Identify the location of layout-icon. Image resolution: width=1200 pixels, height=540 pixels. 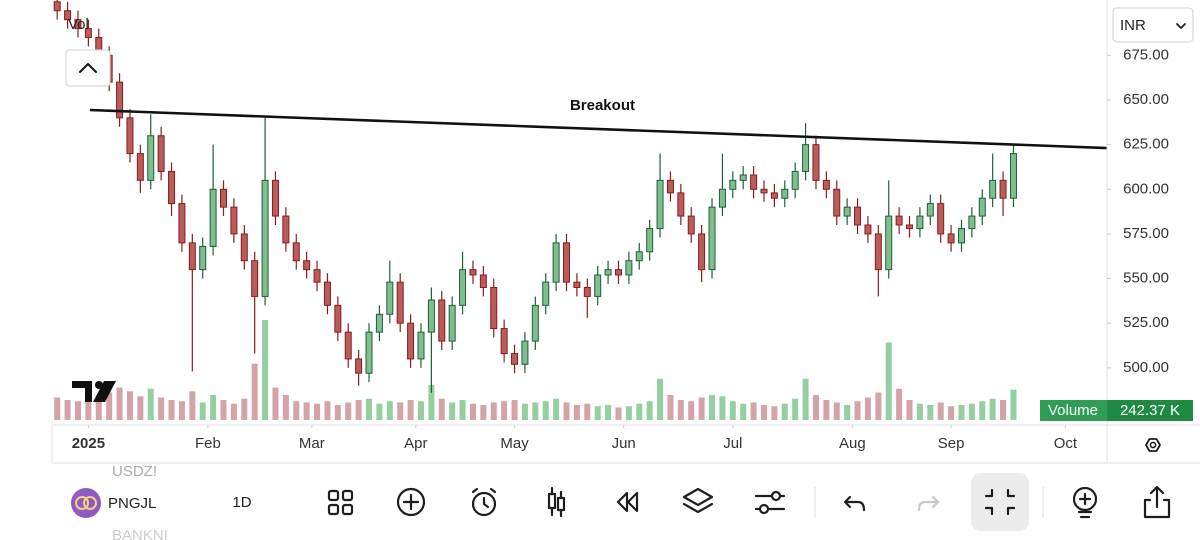
(340, 502).